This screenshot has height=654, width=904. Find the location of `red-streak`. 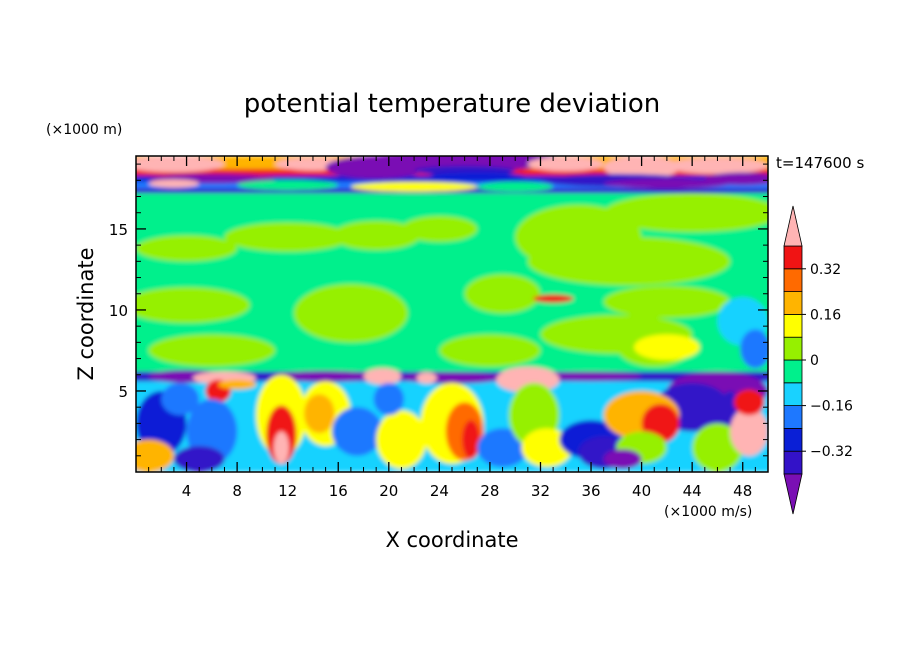

red-streak is located at coordinates (553, 298).